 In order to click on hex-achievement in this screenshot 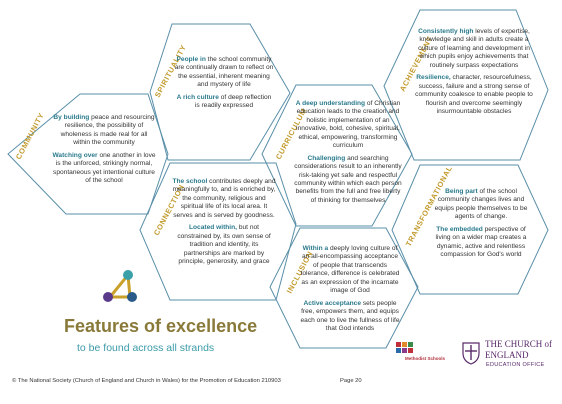, I will do `click(466, 85)`.